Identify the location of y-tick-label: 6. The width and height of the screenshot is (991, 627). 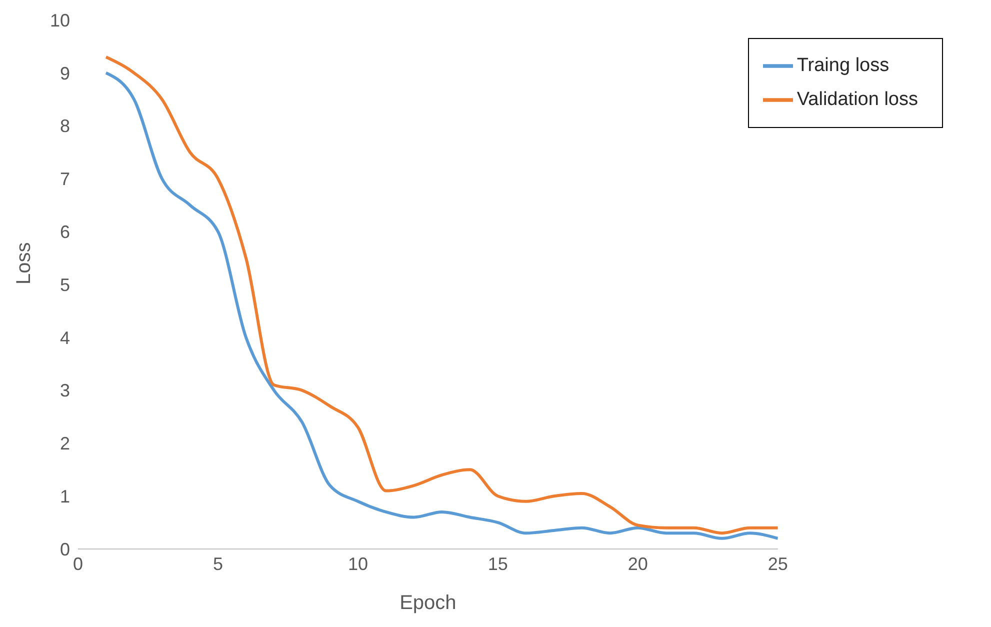
(65, 232).